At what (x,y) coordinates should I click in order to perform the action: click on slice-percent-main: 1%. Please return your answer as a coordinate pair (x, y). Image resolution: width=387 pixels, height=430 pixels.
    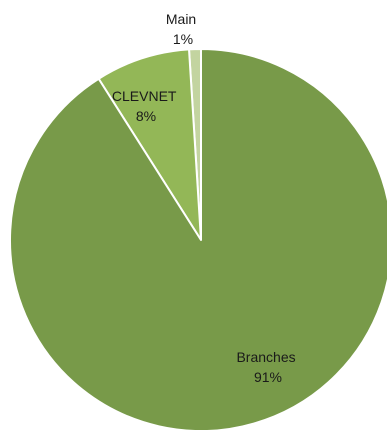
    Looking at the image, I should click on (183, 39).